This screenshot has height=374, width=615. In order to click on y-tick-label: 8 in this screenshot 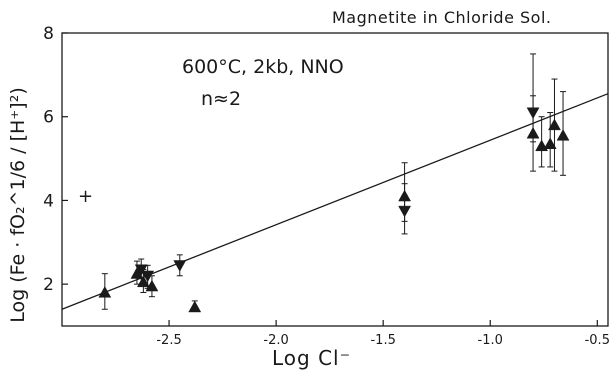, I will do `click(48, 34)`.